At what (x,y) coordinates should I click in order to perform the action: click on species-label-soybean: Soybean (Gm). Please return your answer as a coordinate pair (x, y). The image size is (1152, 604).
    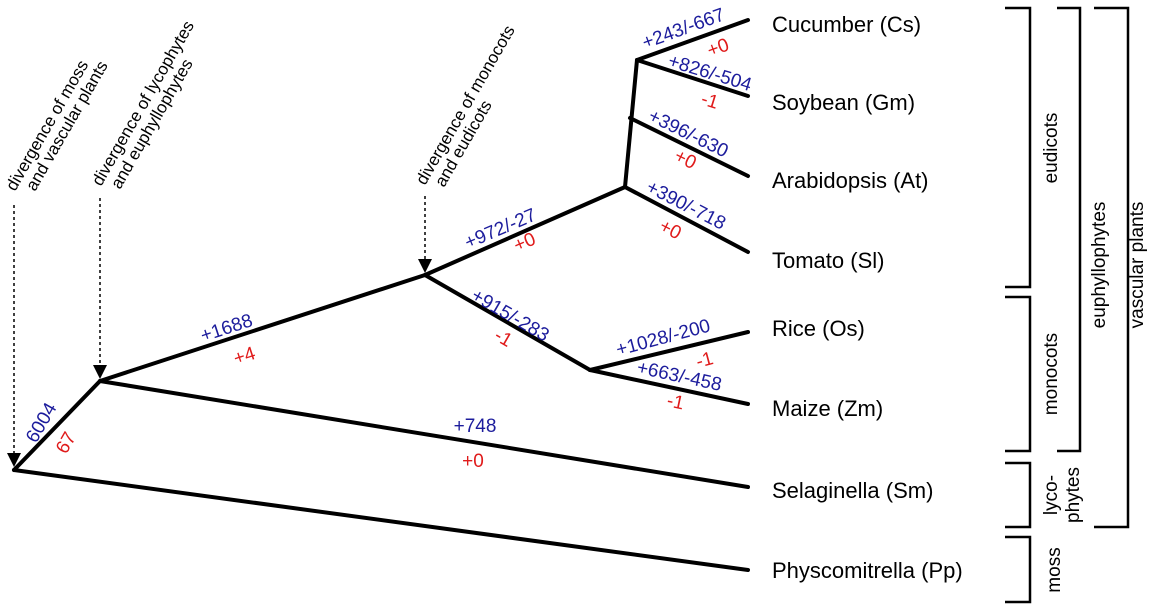
    Looking at the image, I should click on (843, 102).